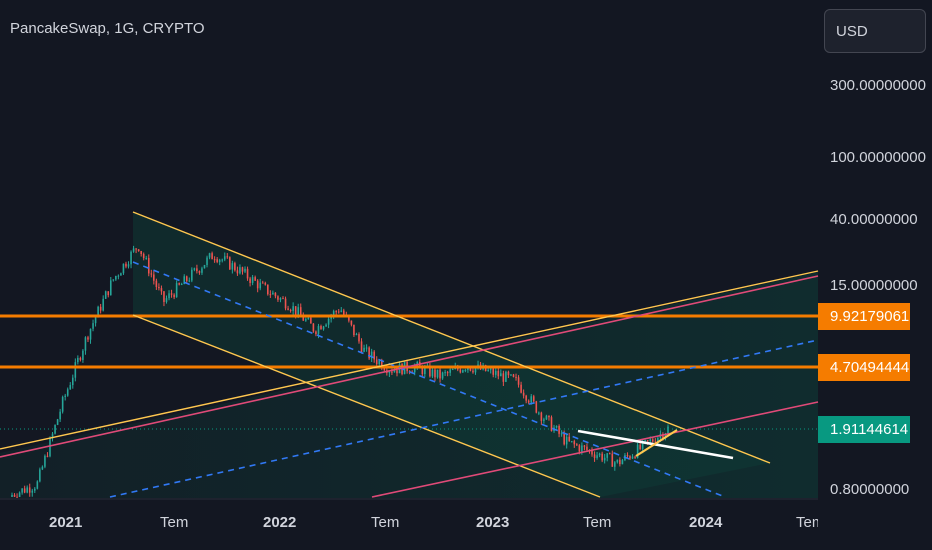 This screenshot has height=550, width=932. I want to click on yellow-trend-line, so click(656, 443).